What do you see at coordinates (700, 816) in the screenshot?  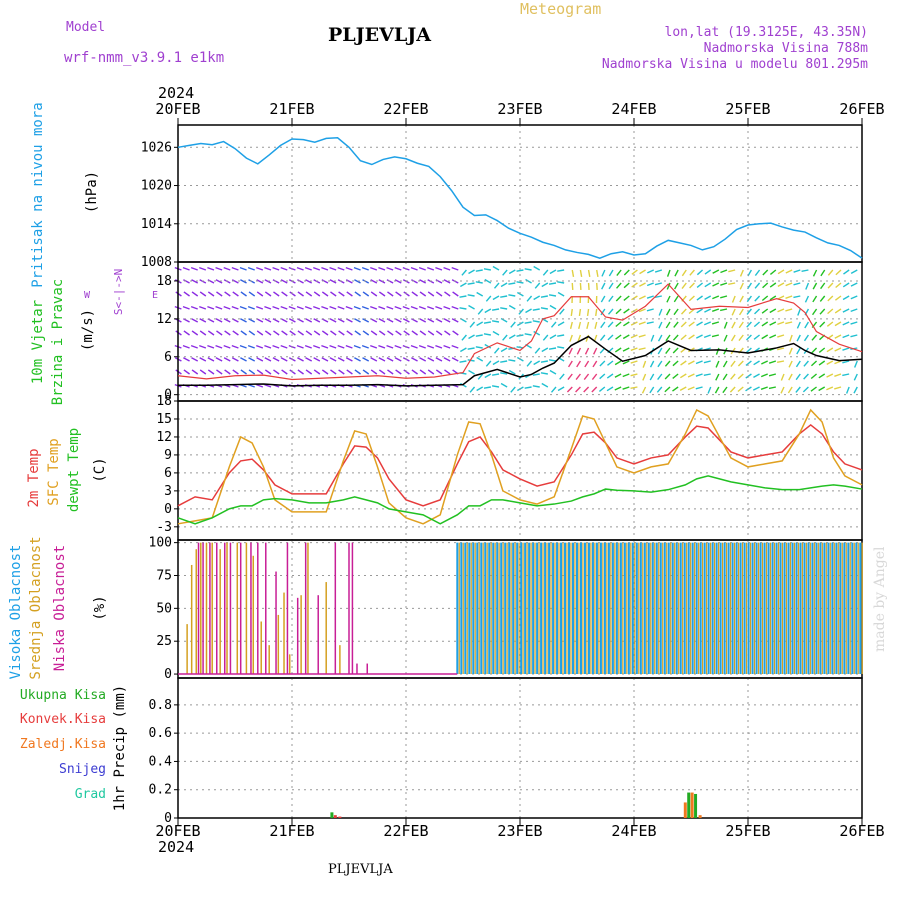 I see `precip-bar` at bounding box center [700, 816].